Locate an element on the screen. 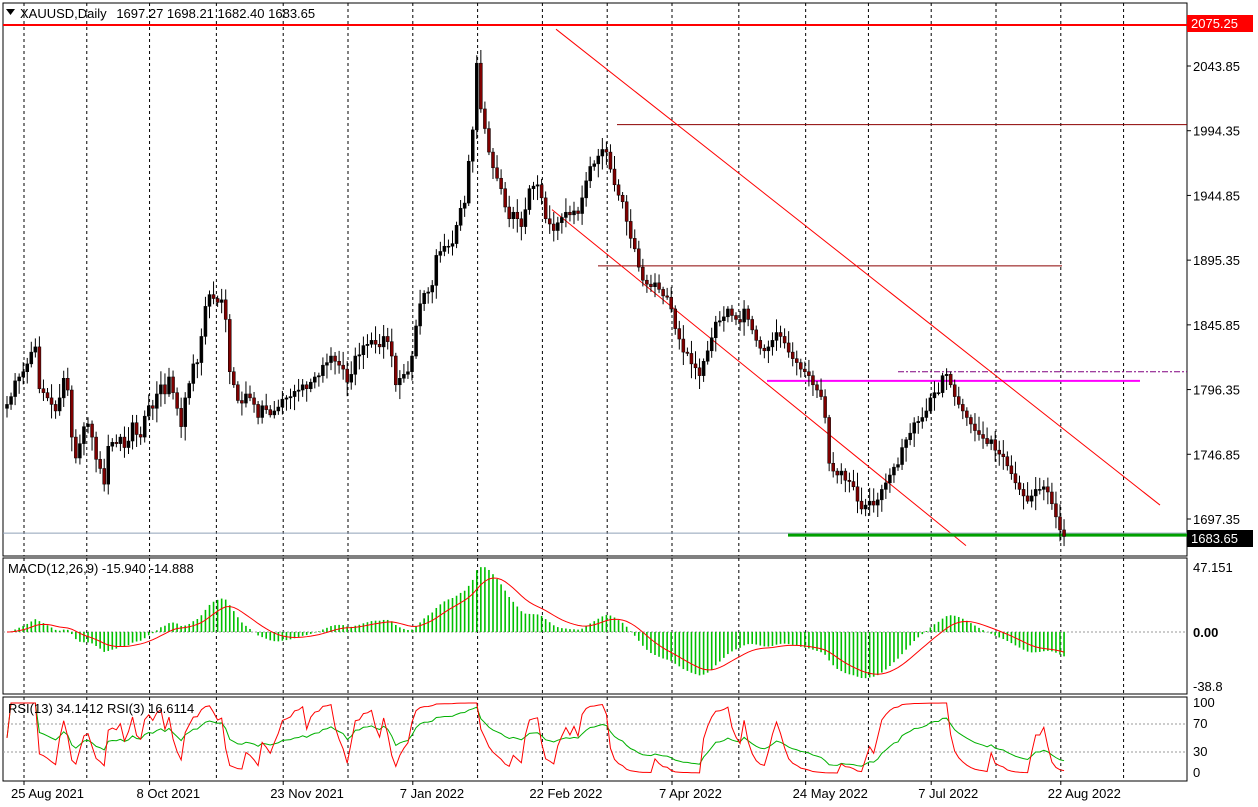 The width and height of the screenshot is (1258, 807). channel-lower is located at coordinates (759, 377).